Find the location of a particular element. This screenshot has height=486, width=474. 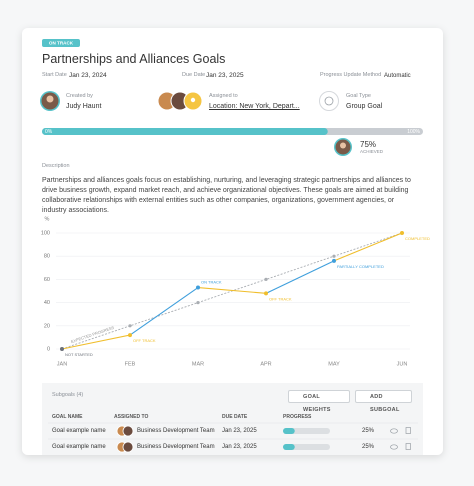

point-label: COMPLETED is located at coordinates (417, 238).